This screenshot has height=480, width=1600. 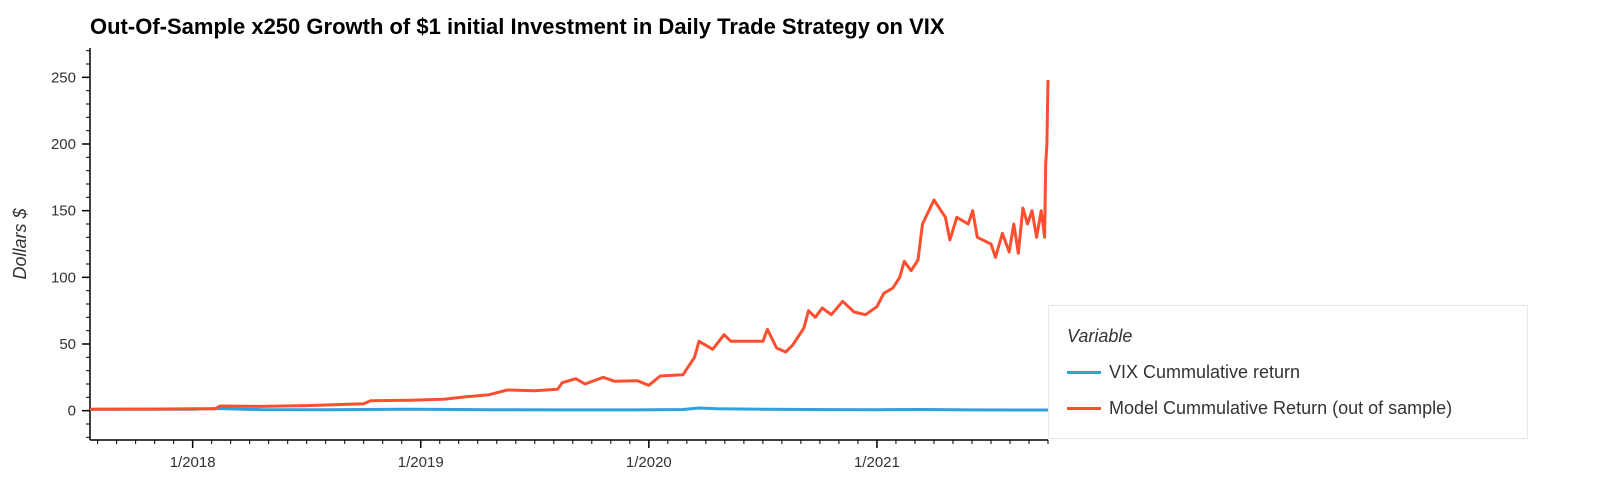 What do you see at coordinates (1100, 336) in the screenshot?
I see `legend-title: Variable` at bounding box center [1100, 336].